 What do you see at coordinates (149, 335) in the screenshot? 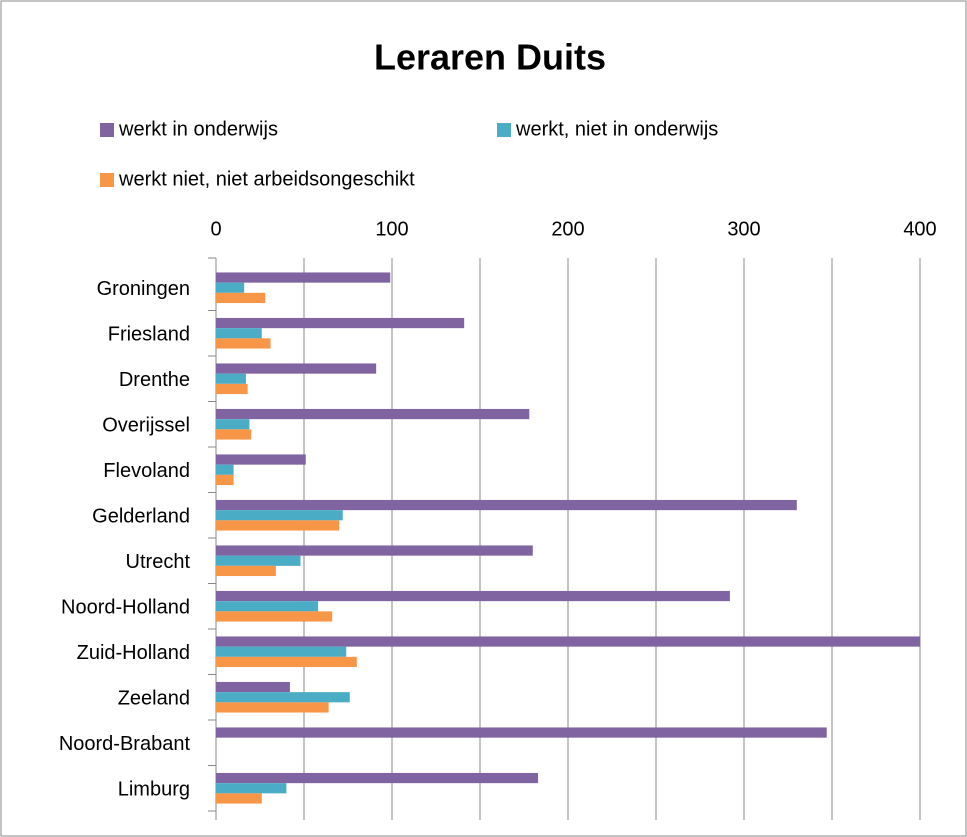
I see `y-tick-label: Friesland` at bounding box center [149, 335].